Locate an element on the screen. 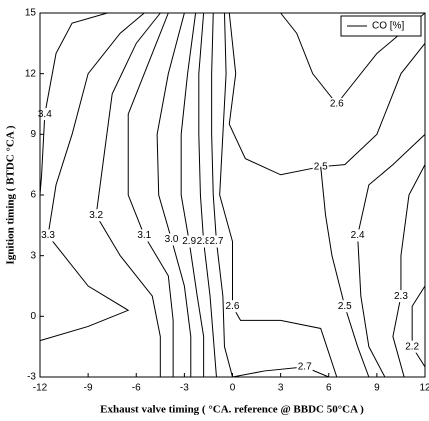  y-axis-label: Ignition timing ( BTDC °CA ) is located at coordinates (11, 195).